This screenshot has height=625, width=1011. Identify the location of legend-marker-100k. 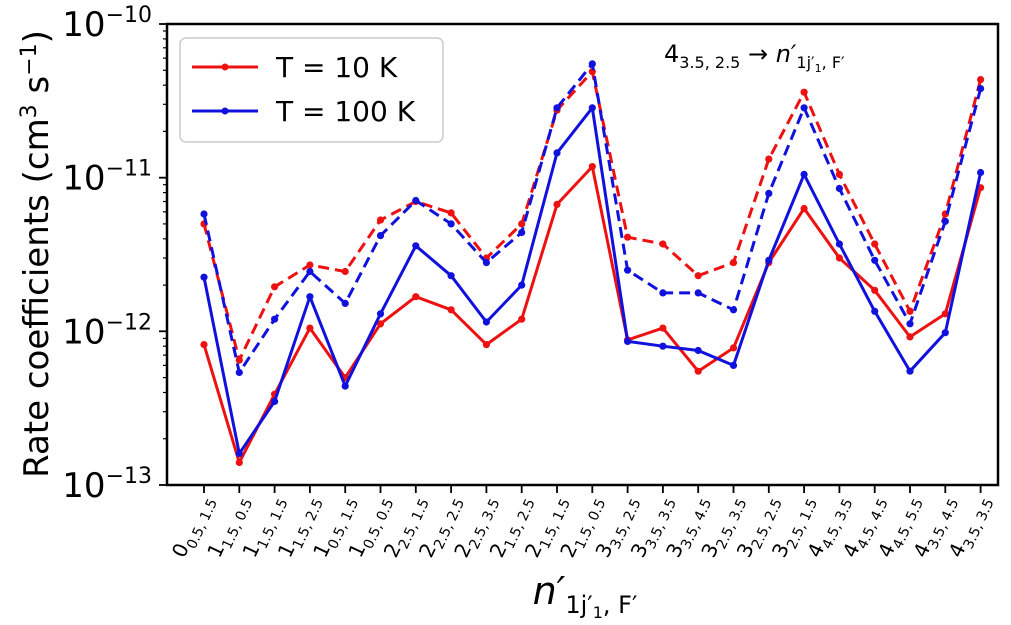
(225, 111).